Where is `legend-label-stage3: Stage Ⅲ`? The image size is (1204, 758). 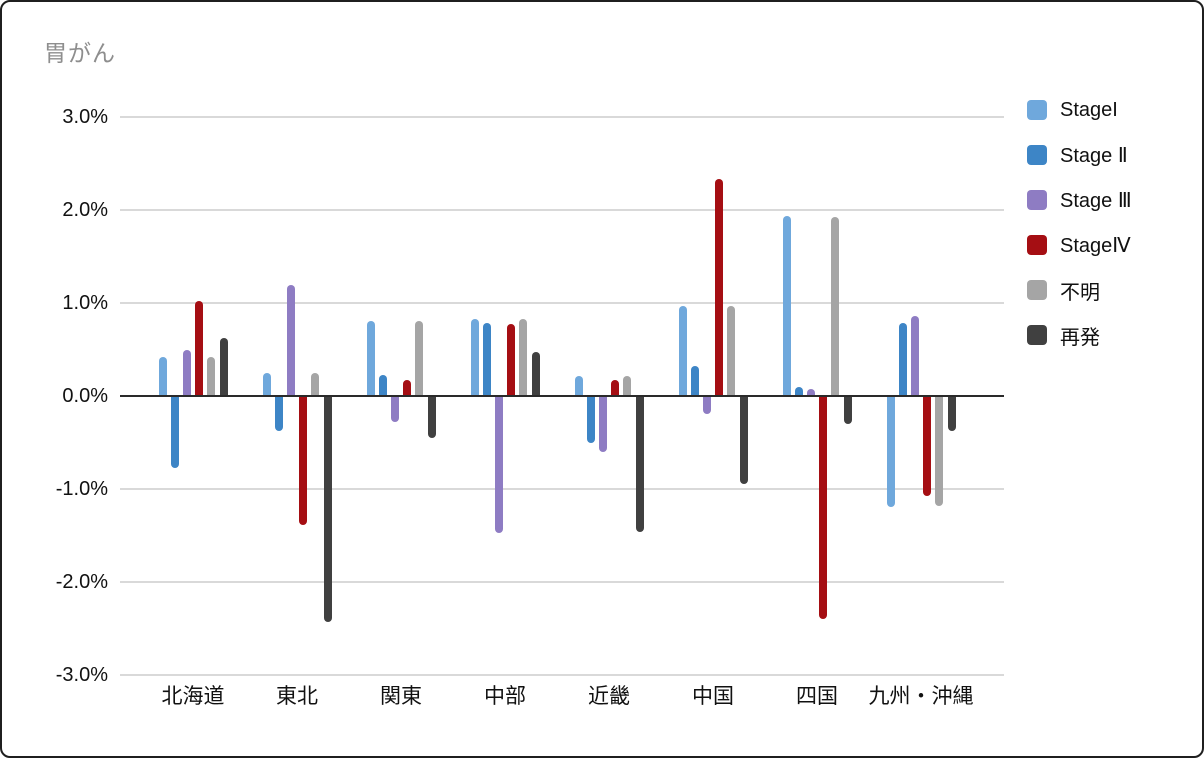 legend-label-stage3: Stage Ⅲ is located at coordinates (1096, 200).